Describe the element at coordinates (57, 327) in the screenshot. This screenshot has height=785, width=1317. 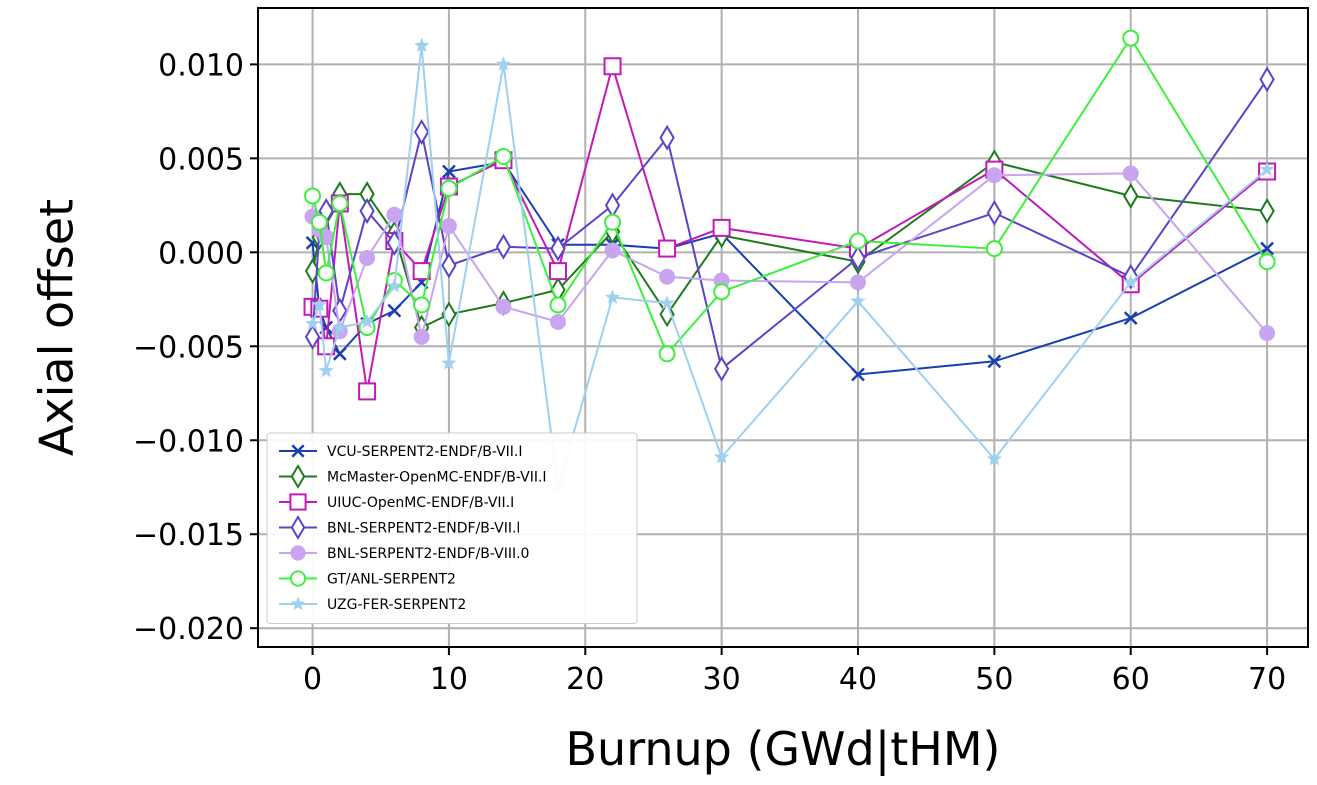
I see `y-axis-label: Axial offset` at that location.